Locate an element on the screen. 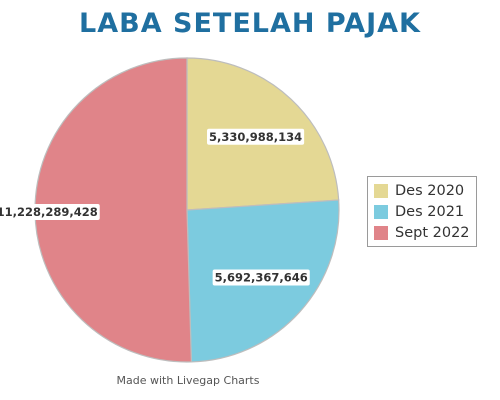 Image resolution: width=500 pixels, height=400 pixels. data-label-group-des-2021: 5,692,367,646 is located at coordinates (261, 277).